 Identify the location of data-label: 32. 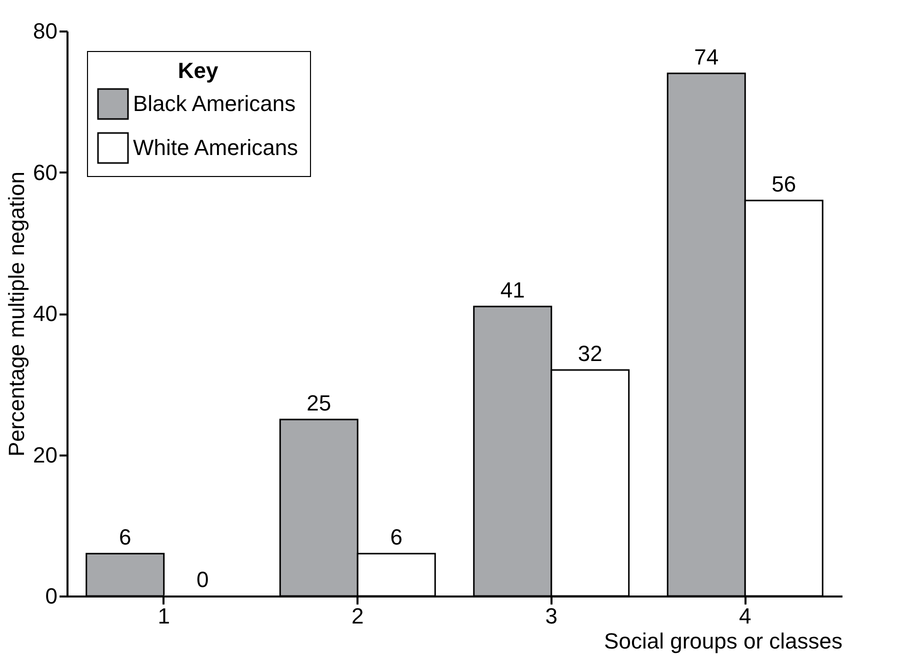
(590, 353).